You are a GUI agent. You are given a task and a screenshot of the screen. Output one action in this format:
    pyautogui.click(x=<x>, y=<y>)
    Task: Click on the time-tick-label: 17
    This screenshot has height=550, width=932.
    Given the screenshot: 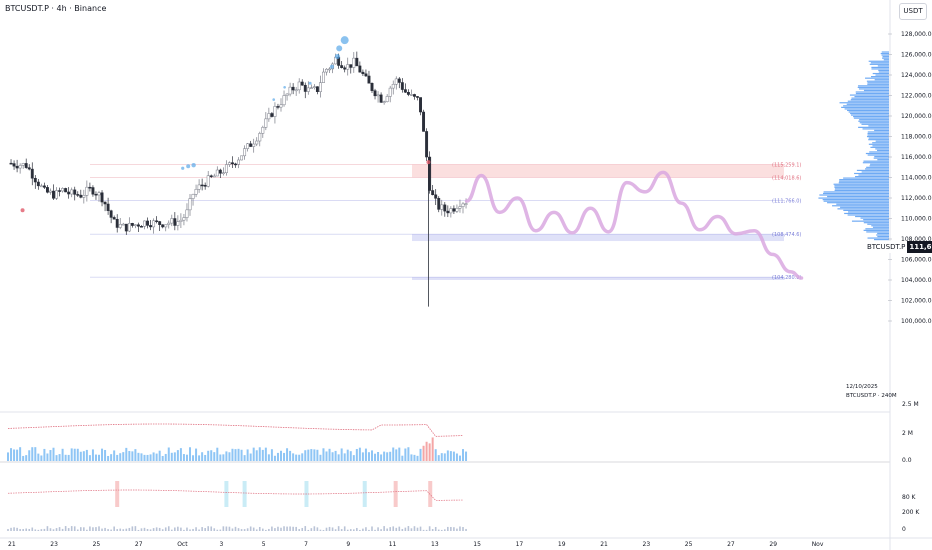 What is the action you would take?
    pyautogui.click(x=520, y=544)
    